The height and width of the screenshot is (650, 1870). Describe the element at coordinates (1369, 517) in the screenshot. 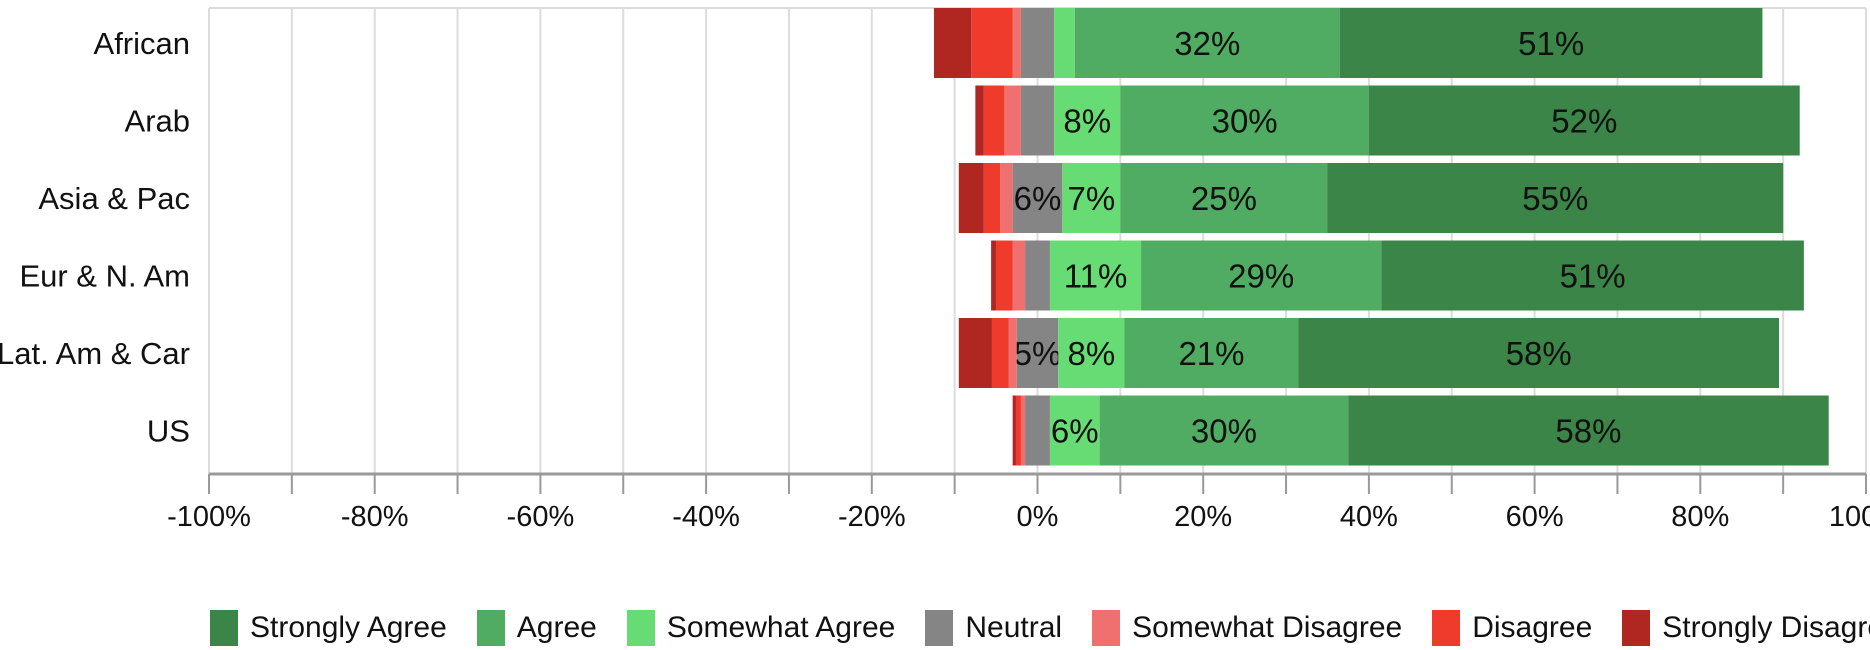

I see `x-tick-label: 40%` at that location.